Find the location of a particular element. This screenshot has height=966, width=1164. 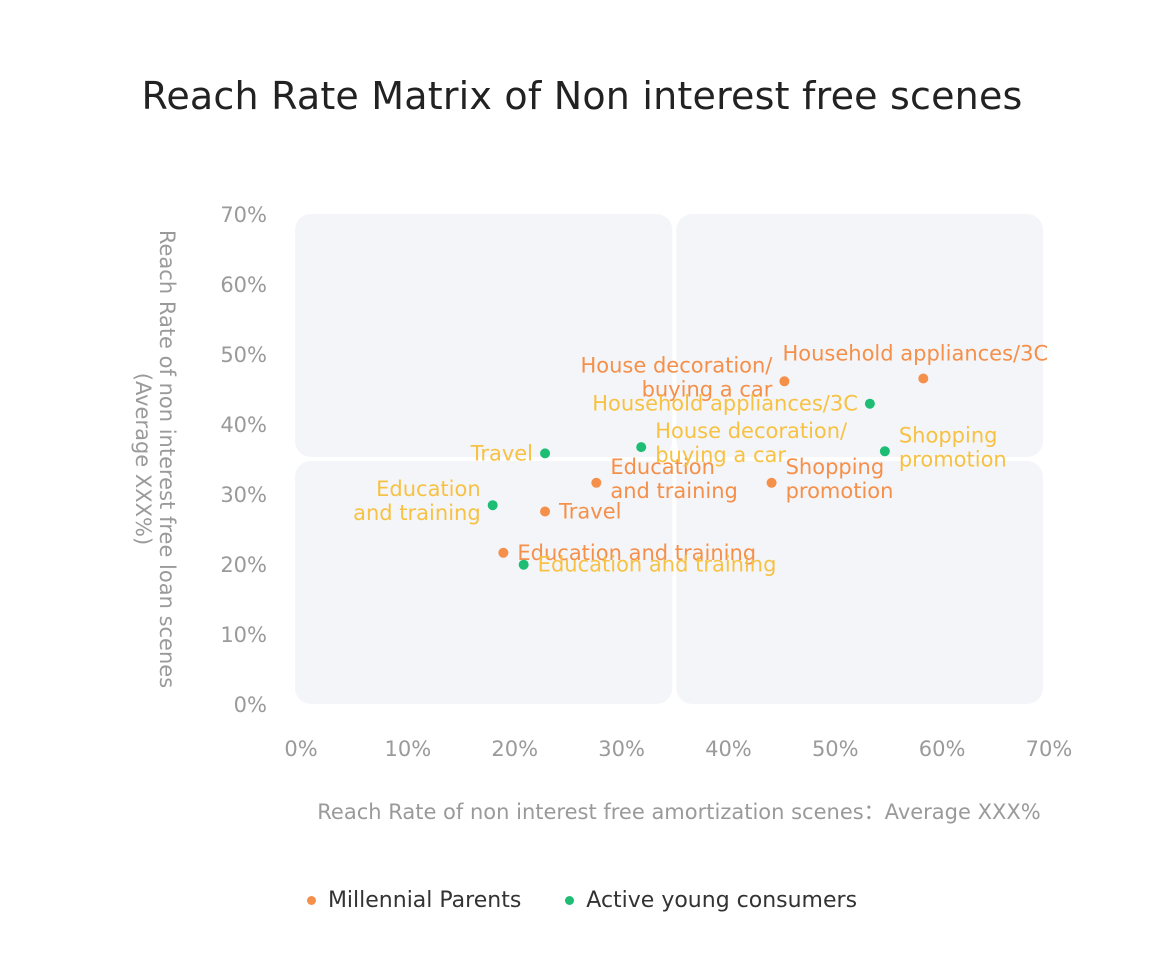

legend-label-millennial-parents: Millennial Parents is located at coordinates (424, 900).